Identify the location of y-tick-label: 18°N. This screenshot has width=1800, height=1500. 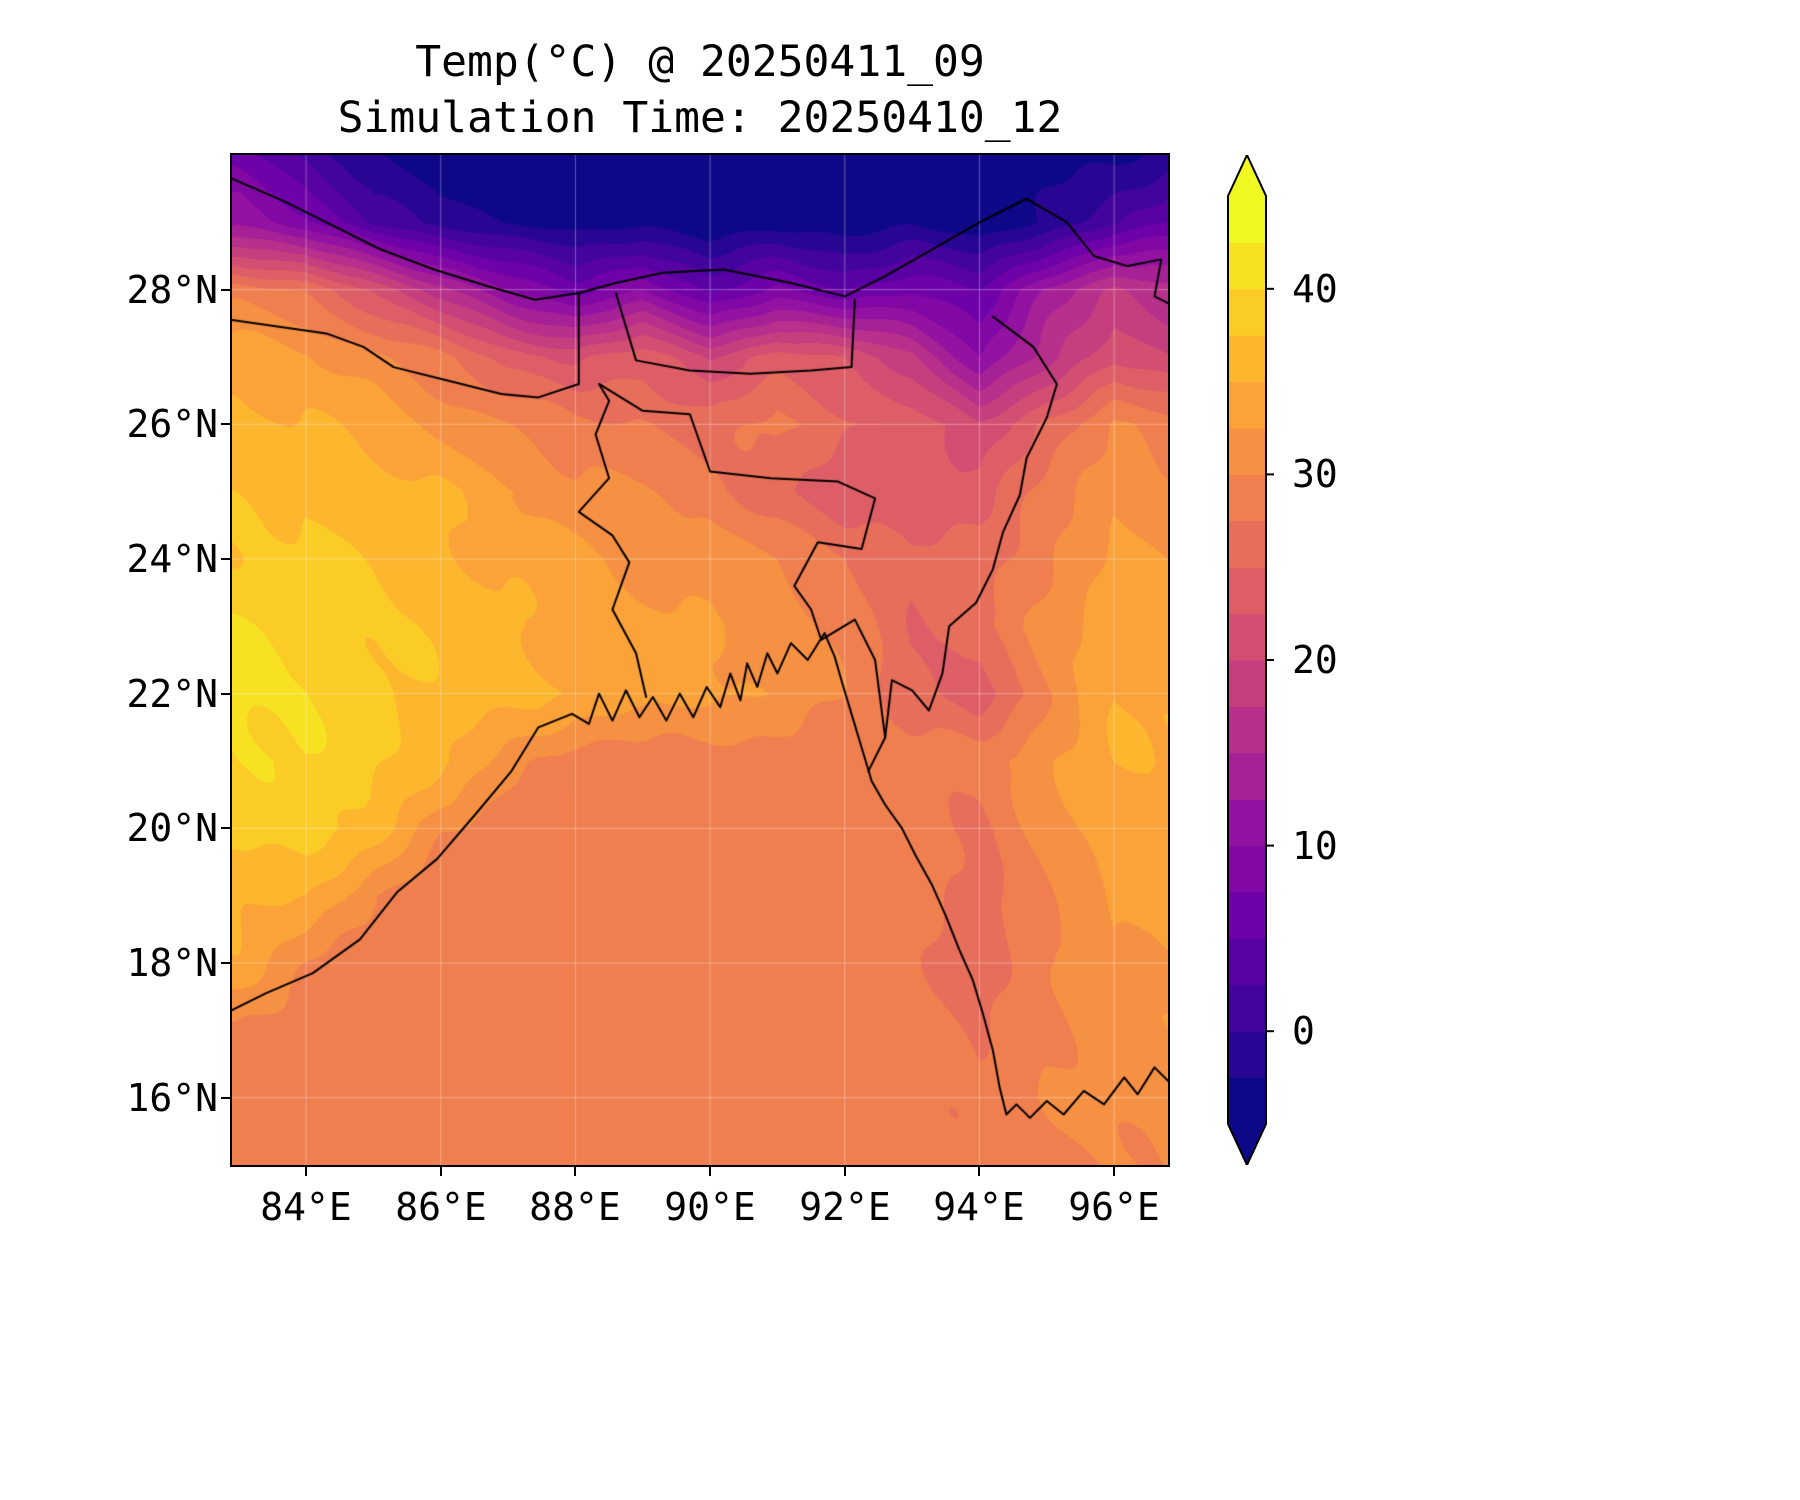
(172, 963).